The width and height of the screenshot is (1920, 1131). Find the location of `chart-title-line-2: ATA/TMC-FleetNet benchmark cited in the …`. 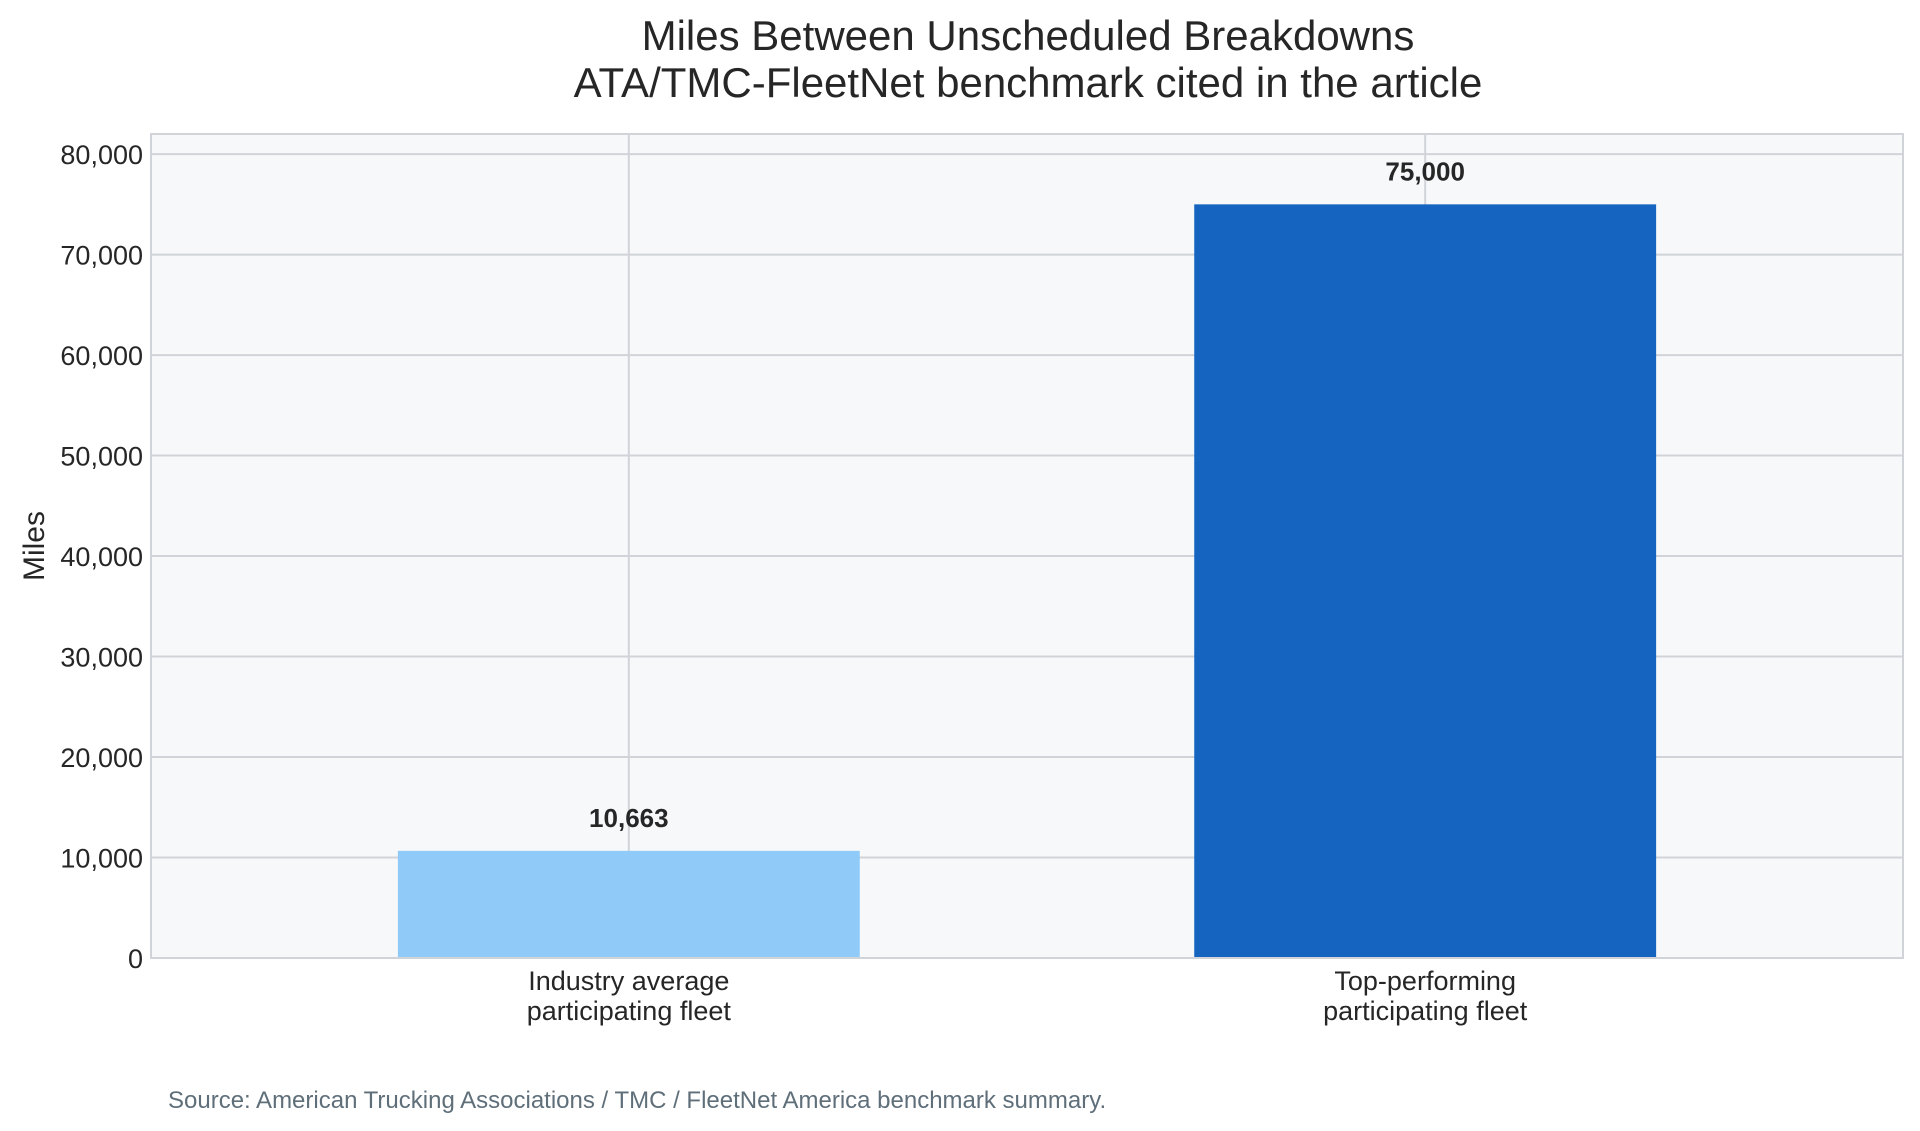

chart-title-line-2: ATA/TMC-FleetNet benchmark cited in the … is located at coordinates (1028, 82).